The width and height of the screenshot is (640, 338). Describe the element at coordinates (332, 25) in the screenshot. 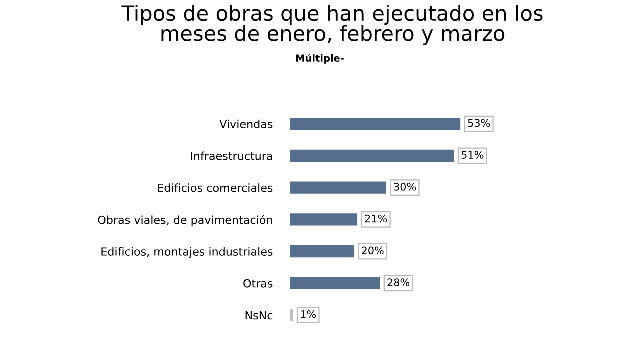

I see `chart-title: Tipos de obras que han ejecutado en los meses de enero, febrero y marzo` at that location.